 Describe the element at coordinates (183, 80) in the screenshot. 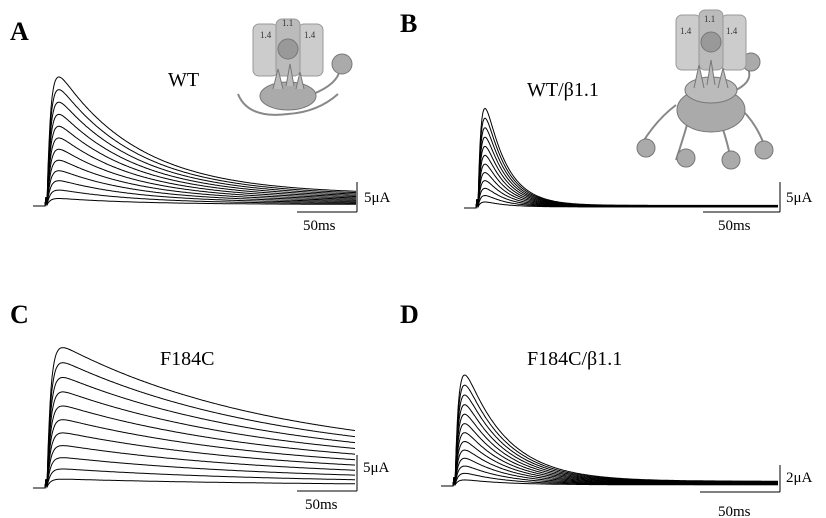

I see `panel-title: WT` at that location.